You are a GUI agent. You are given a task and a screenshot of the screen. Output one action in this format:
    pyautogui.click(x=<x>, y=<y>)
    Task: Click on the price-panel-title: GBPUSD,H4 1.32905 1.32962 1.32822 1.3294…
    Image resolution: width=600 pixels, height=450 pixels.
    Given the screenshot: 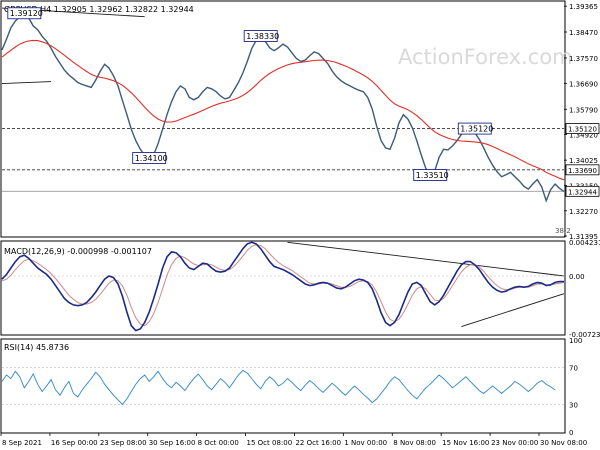 What is the action you would take?
    pyautogui.click(x=99, y=9)
    